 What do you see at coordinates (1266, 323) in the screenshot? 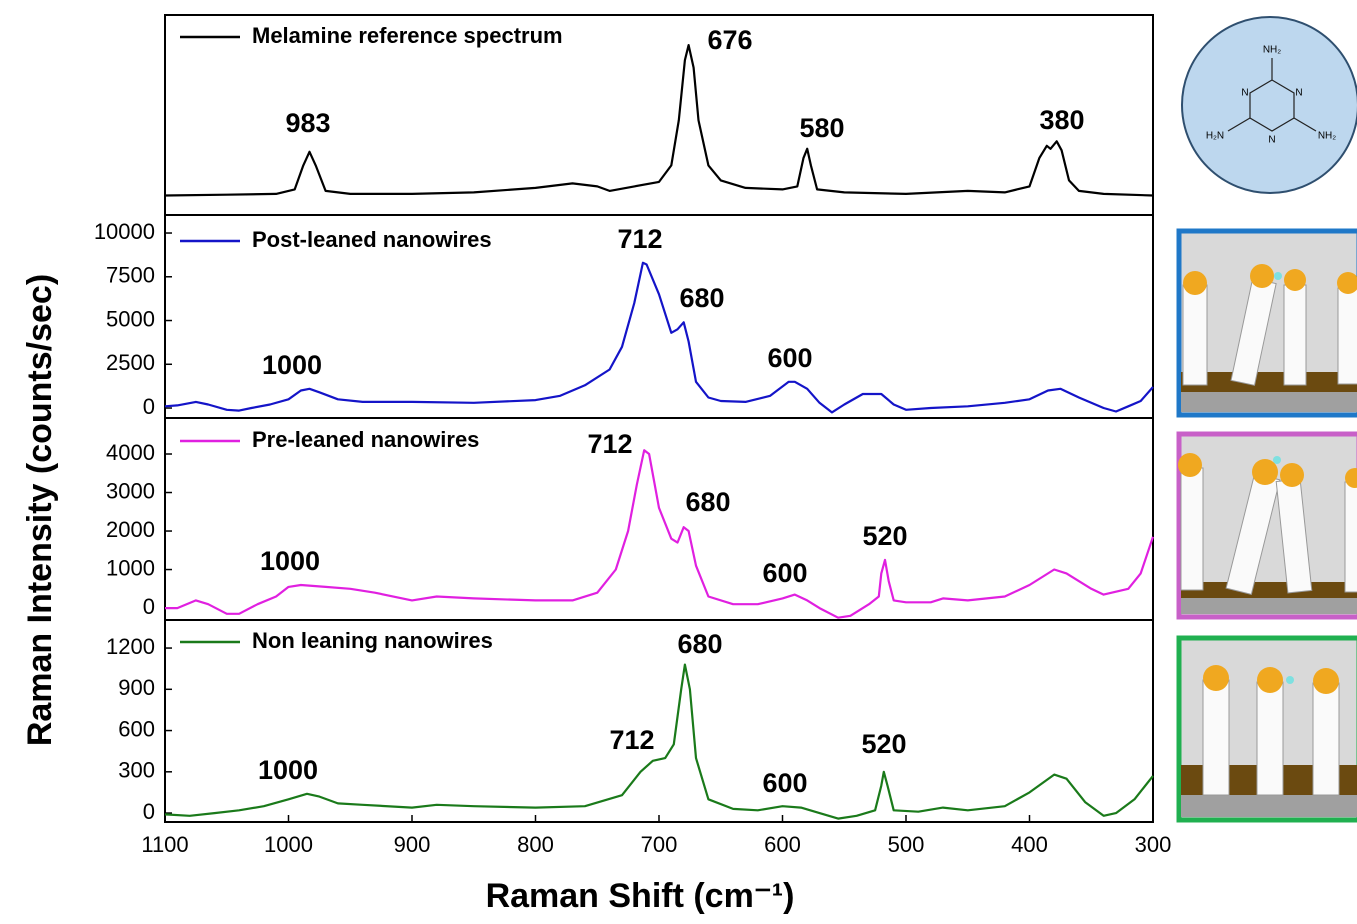
I see `post-leaned-illustration` at bounding box center [1266, 323].